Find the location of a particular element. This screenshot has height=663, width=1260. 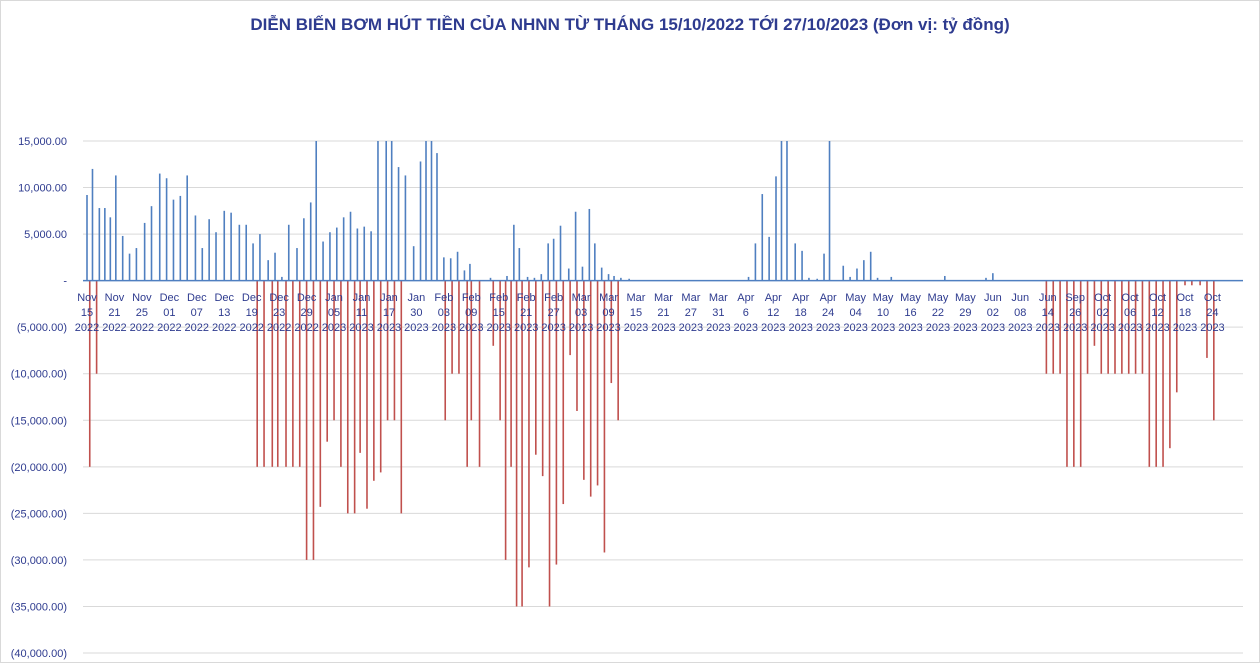

x-tick-label: Jun 14 2023 is located at coordinates (1048, 313).